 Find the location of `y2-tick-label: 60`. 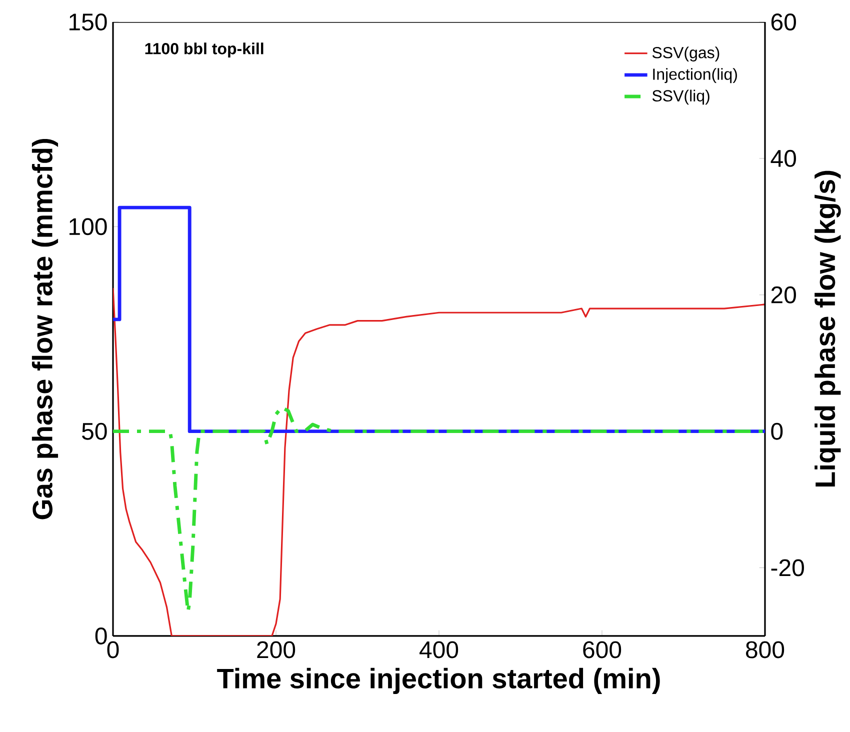

y2-tick-label: 60 is located at coordinates (783, 21).